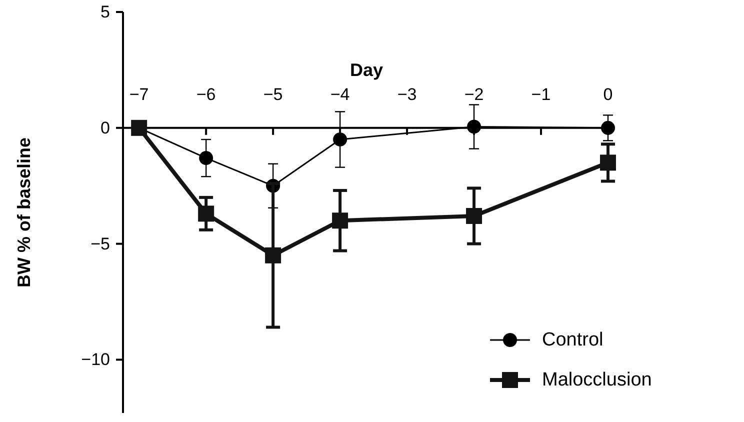  Describe the element at coordinates (105, 12) in the screenshot. I see `y-tick-label: 5` at that location.